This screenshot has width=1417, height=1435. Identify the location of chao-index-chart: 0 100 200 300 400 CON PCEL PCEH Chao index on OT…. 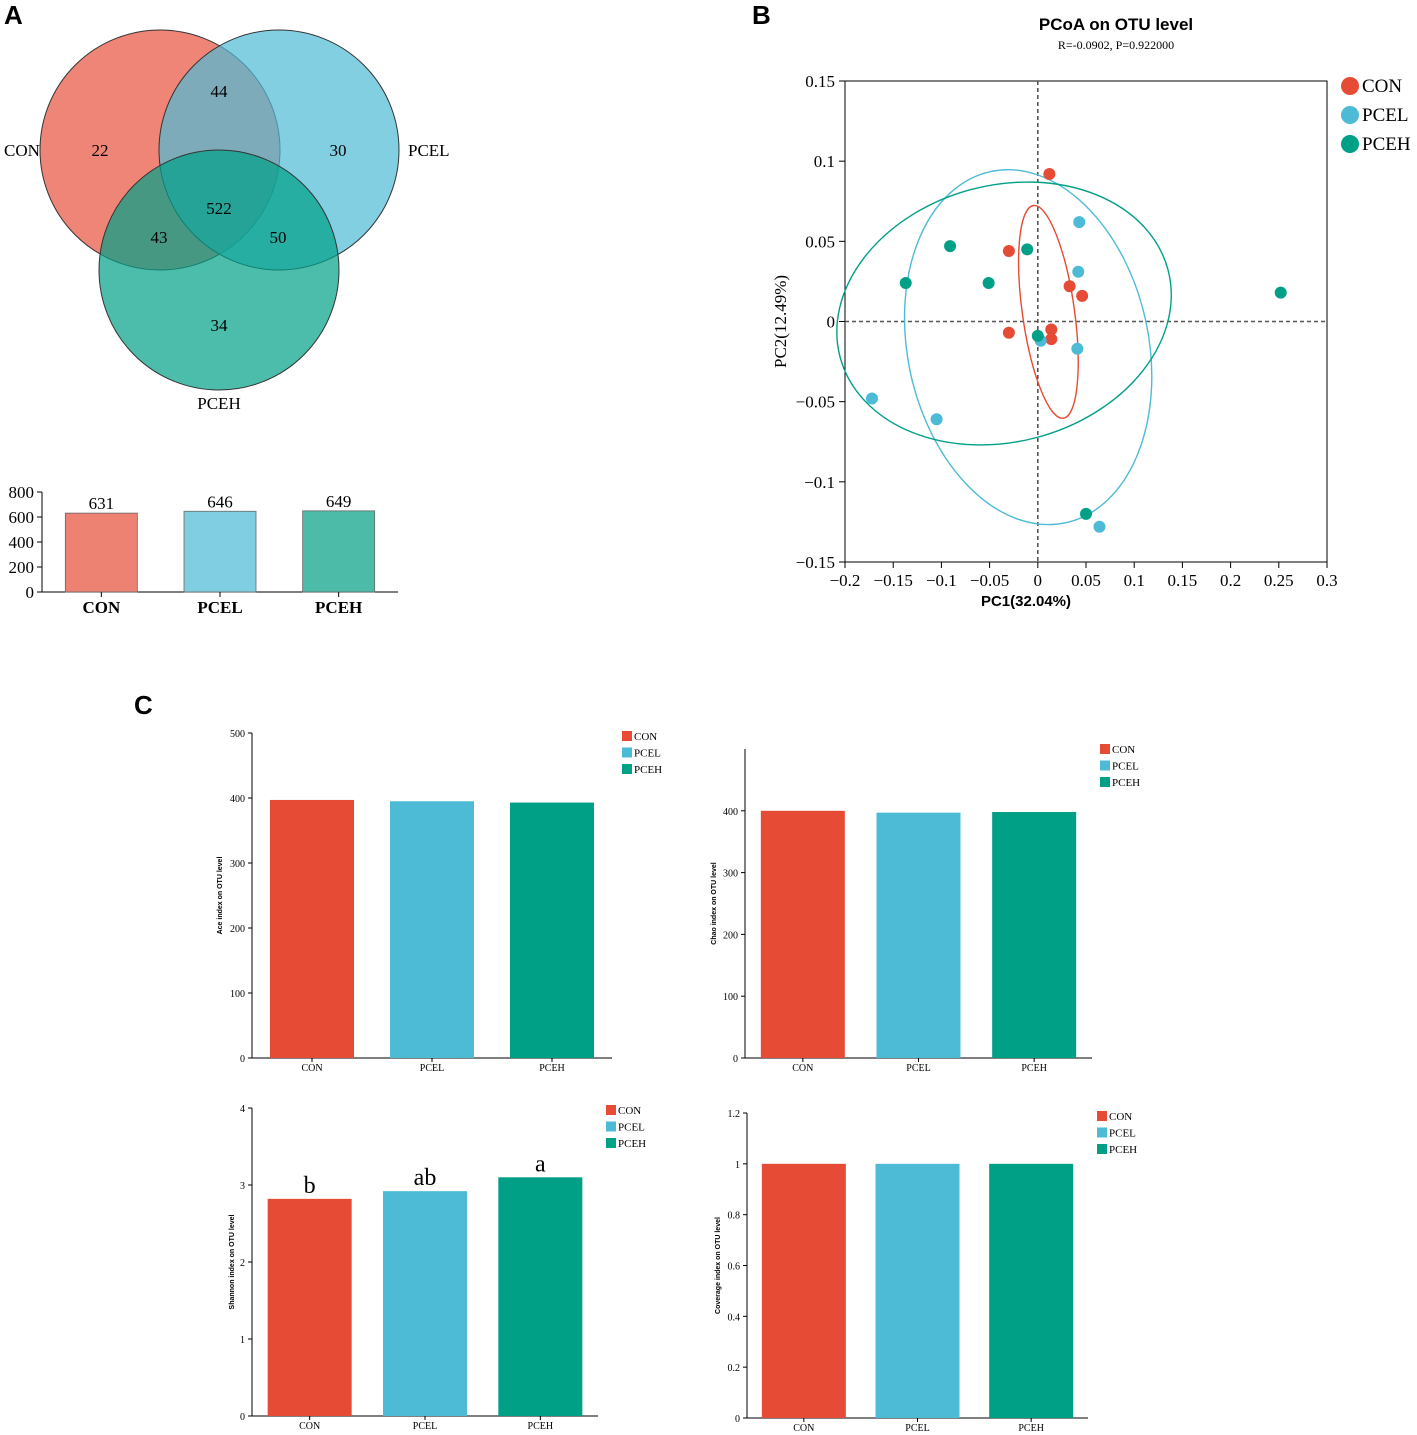
(925, 909).